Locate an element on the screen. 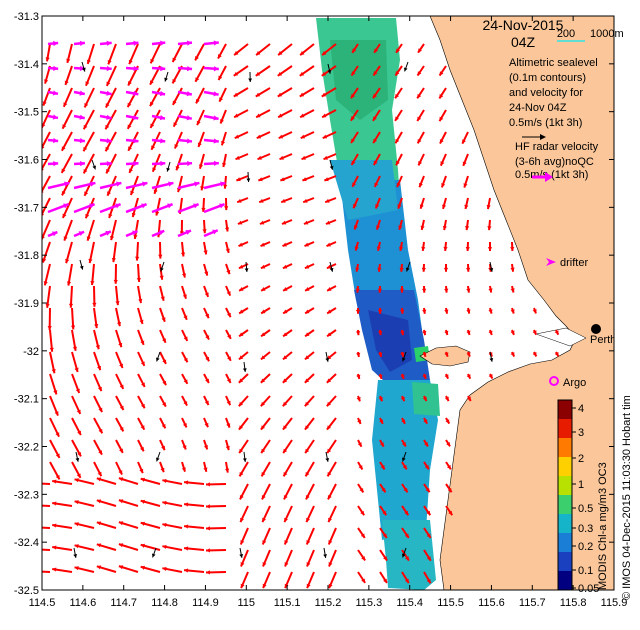  velocity-arrow-shaft is located at coordinates (46, 527).